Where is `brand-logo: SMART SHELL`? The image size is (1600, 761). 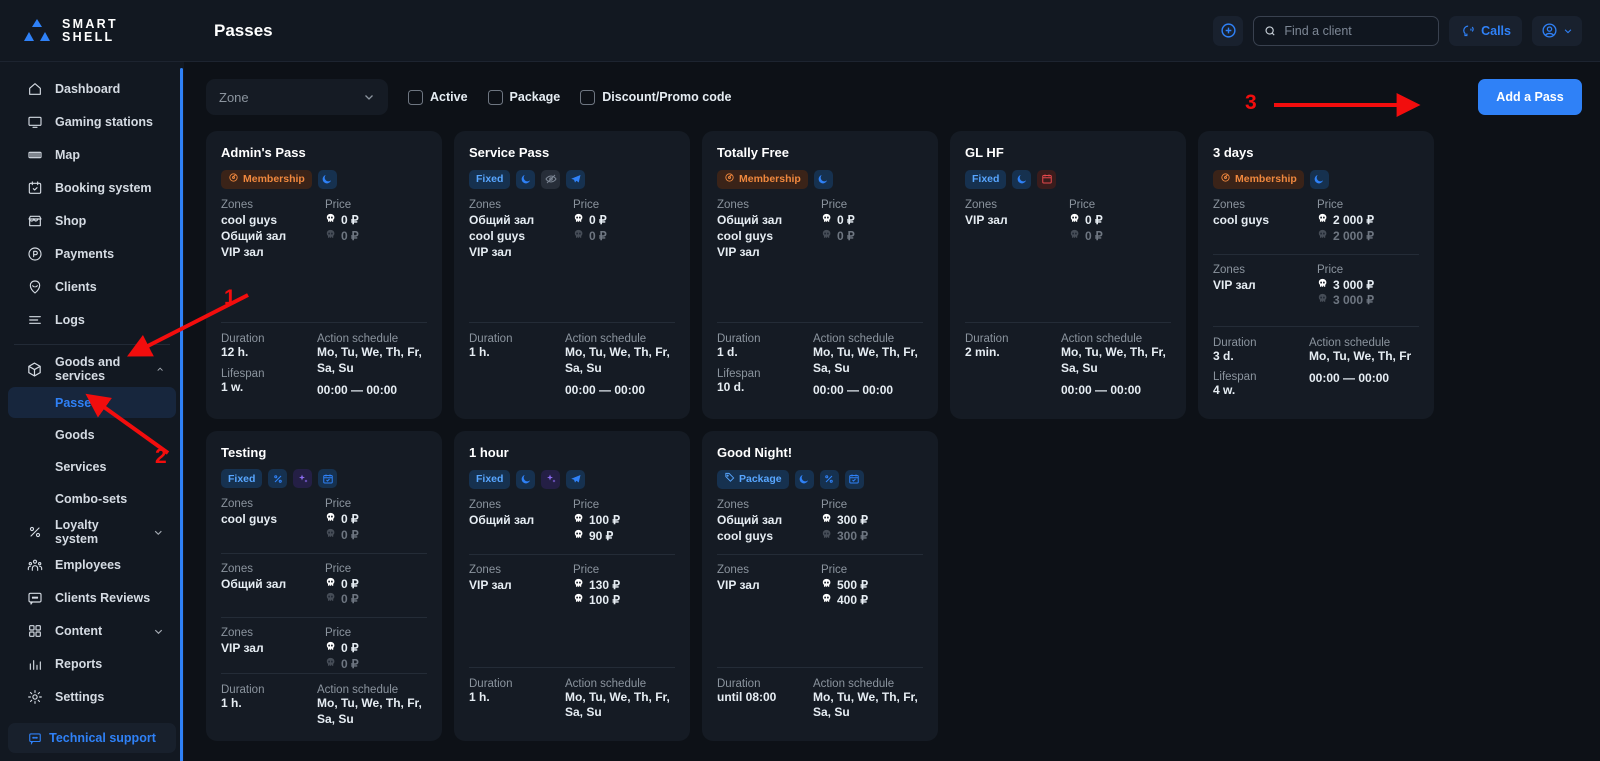 brand-logo: SMART SHELL is located at coordinates (92, 31).